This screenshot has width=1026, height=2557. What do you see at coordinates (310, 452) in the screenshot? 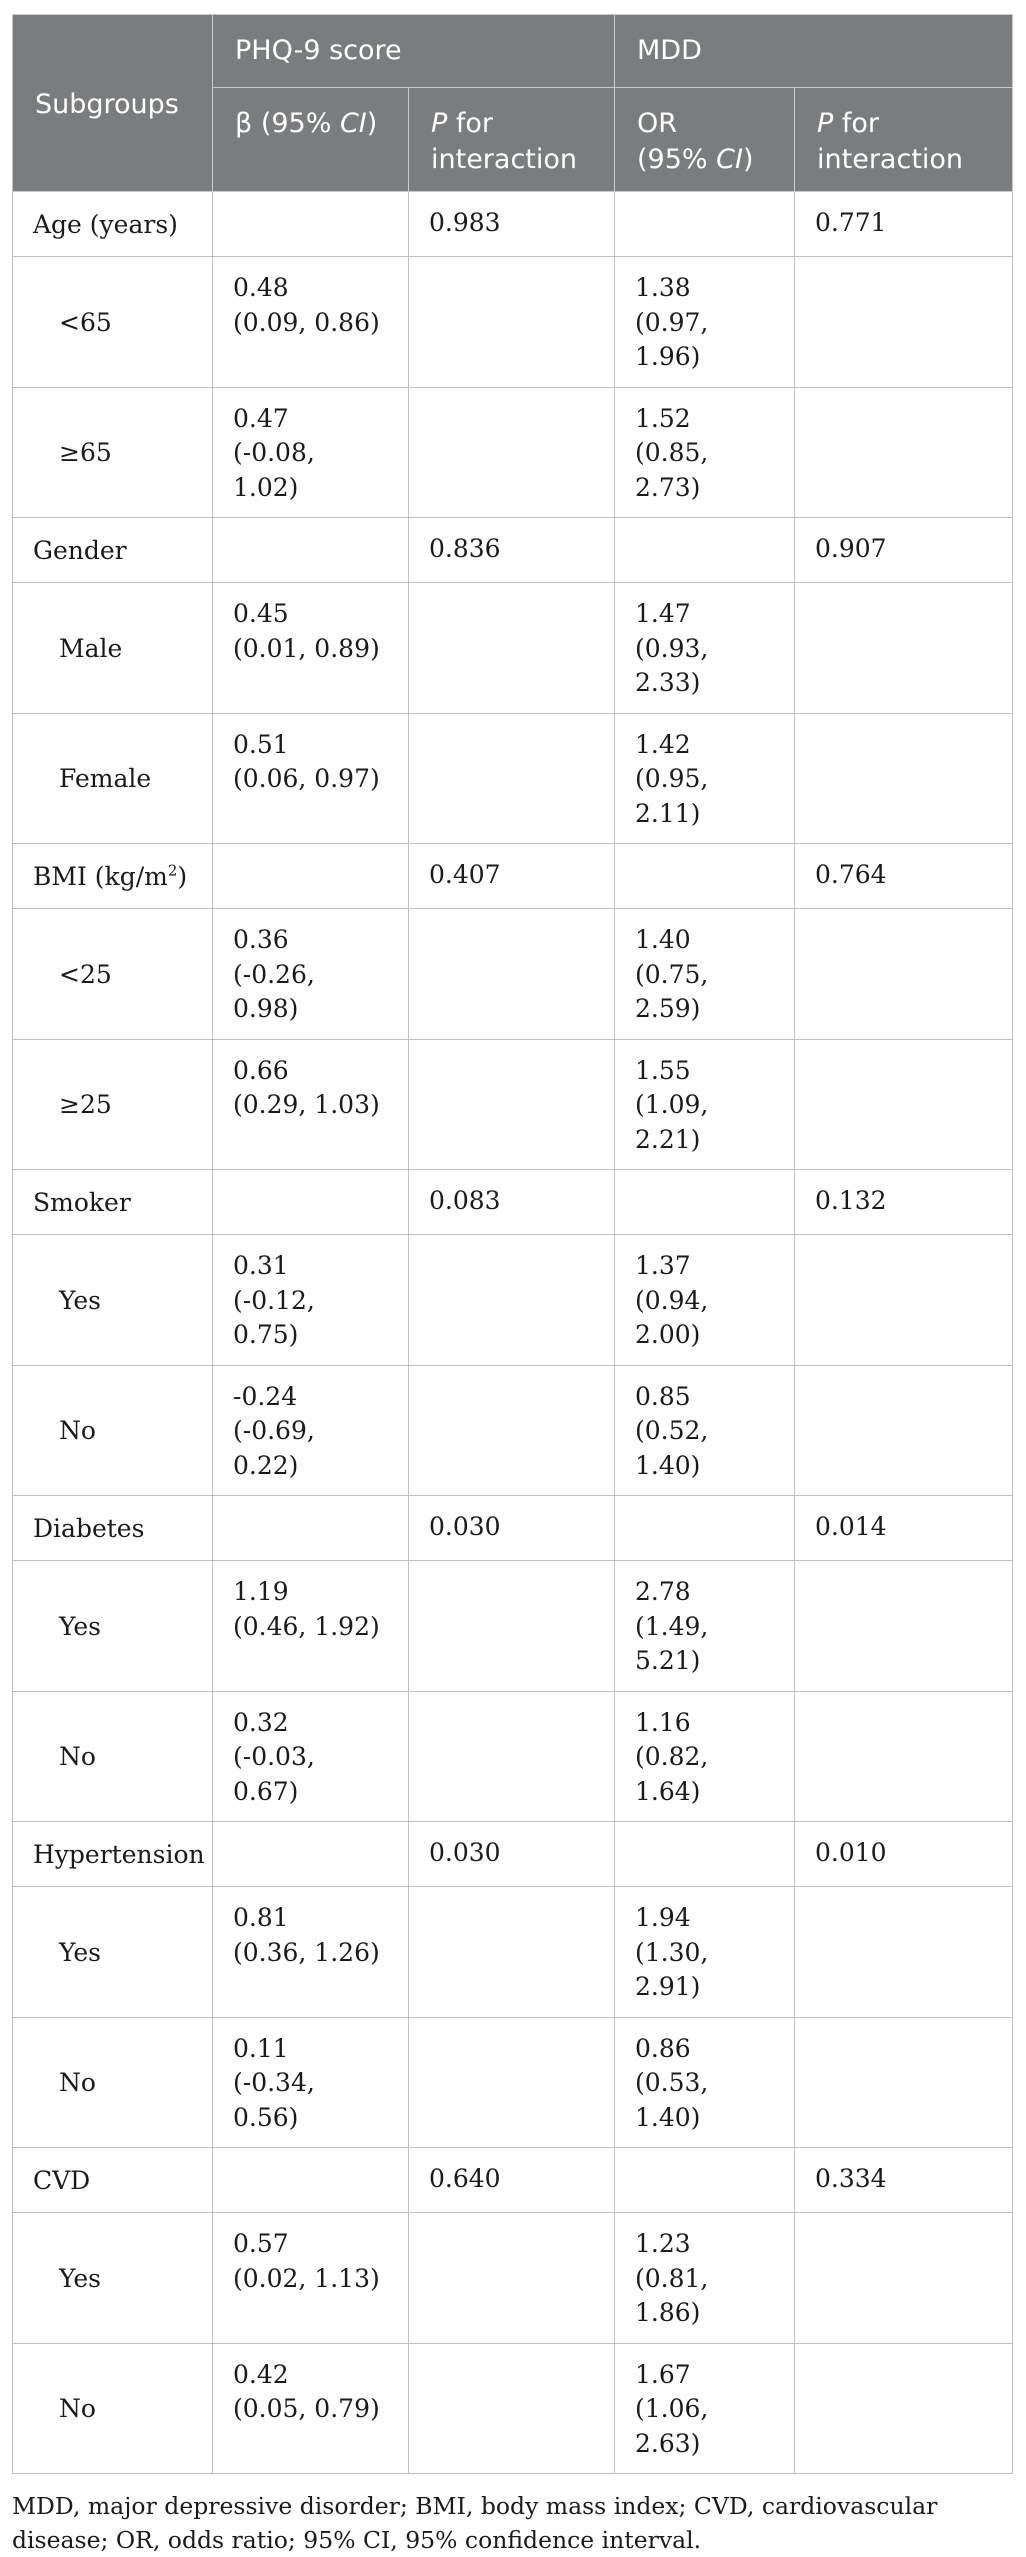
I see `beta-ci-cell: 0.47 (-0.08, 1.02)` at bounding box center [310, 452].